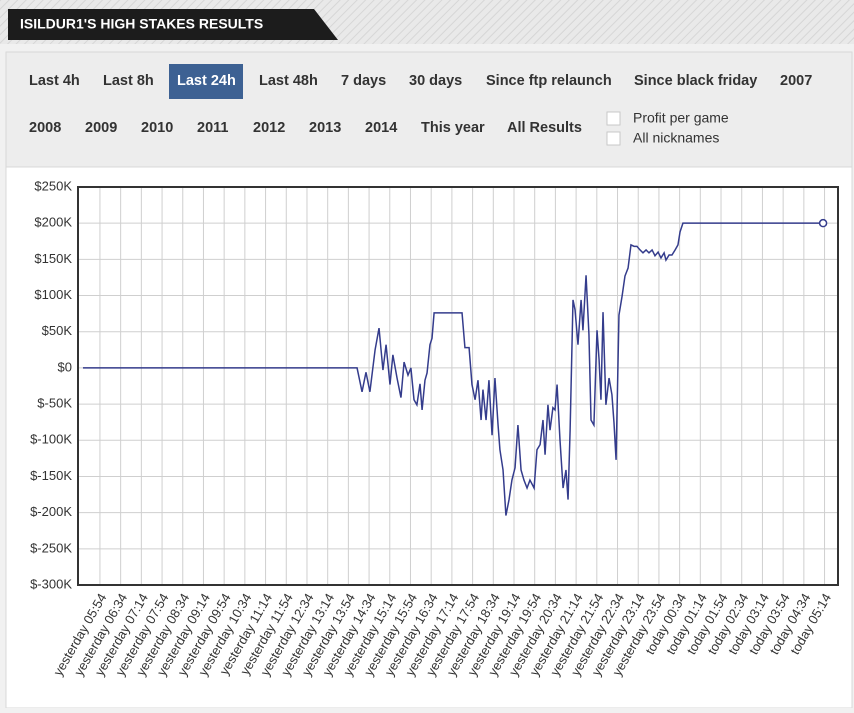  What do you see at coordinates (51, 547) in the screenshot?
I see `y-tick-label: $-250K` at bounding box center [51, 547].